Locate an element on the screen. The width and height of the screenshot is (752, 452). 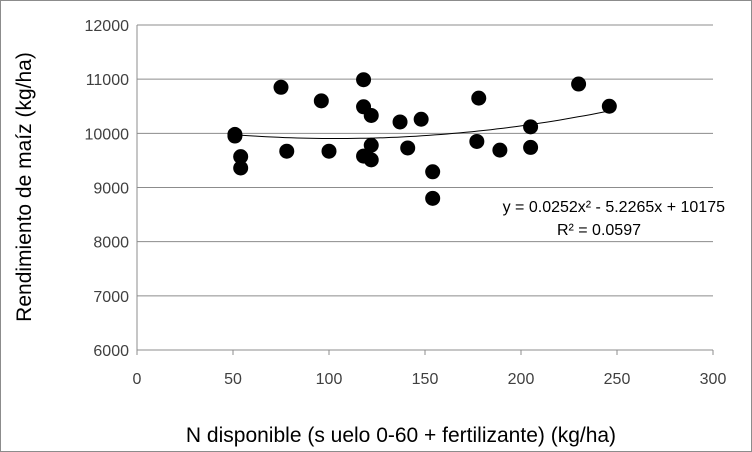
y-tick-label: 9000 is located at coordinates (111, 189).